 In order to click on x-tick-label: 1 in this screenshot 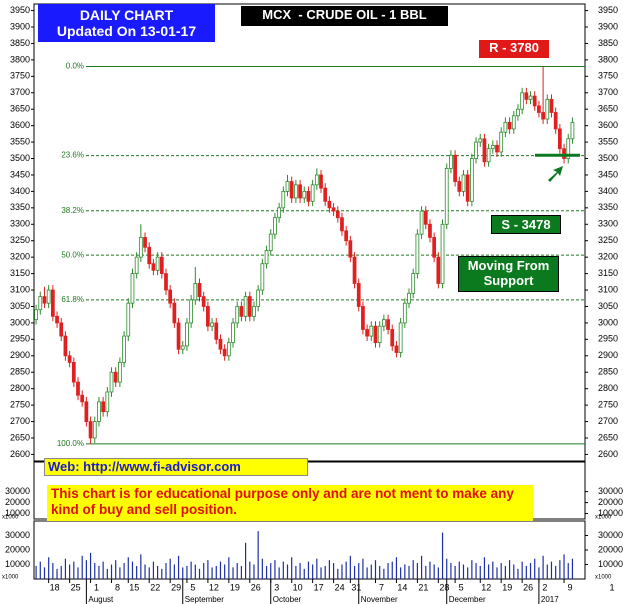, I will do `click(611, 587)`.